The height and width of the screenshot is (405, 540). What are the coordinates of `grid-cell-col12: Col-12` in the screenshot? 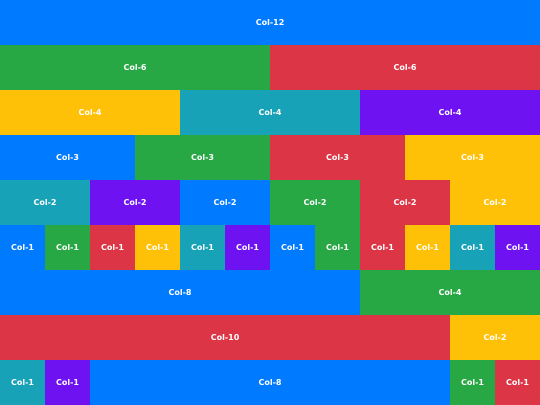 It's located at (270, 22).